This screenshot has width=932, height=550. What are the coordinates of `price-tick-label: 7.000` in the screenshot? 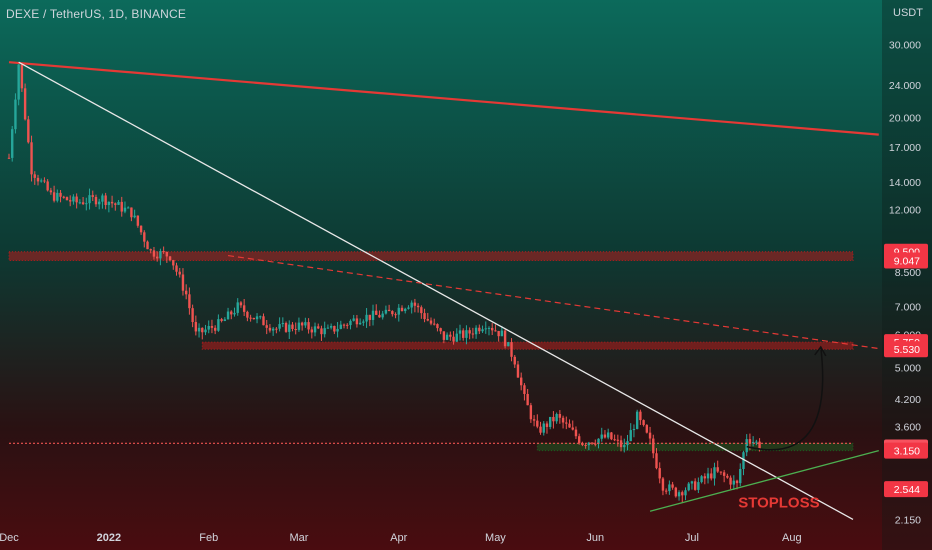 It's located at (908, 308).